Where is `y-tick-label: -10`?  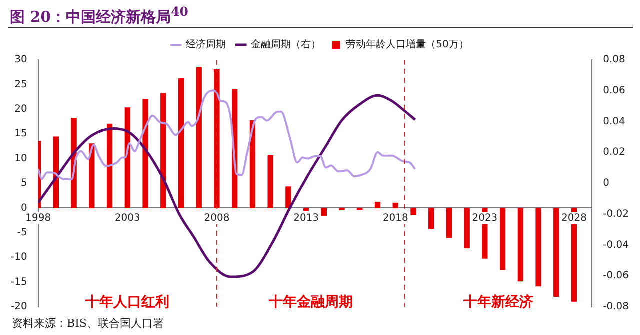 y-tick-label: -10 is located at coordinates (19, 258).